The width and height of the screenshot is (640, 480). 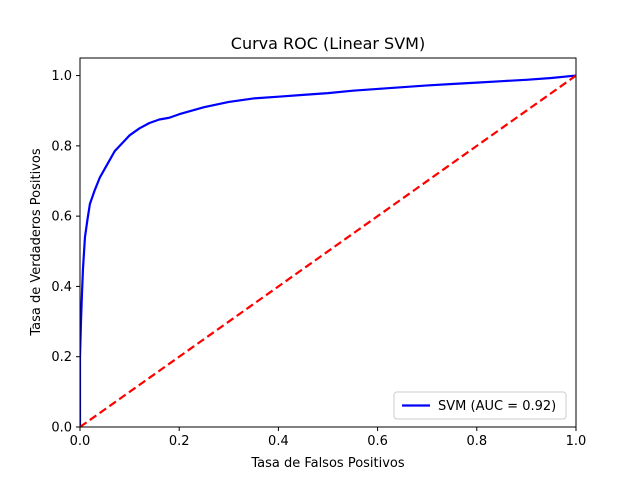 I want to click on x-tick-label: 0.4, so click(x=278, y=441).